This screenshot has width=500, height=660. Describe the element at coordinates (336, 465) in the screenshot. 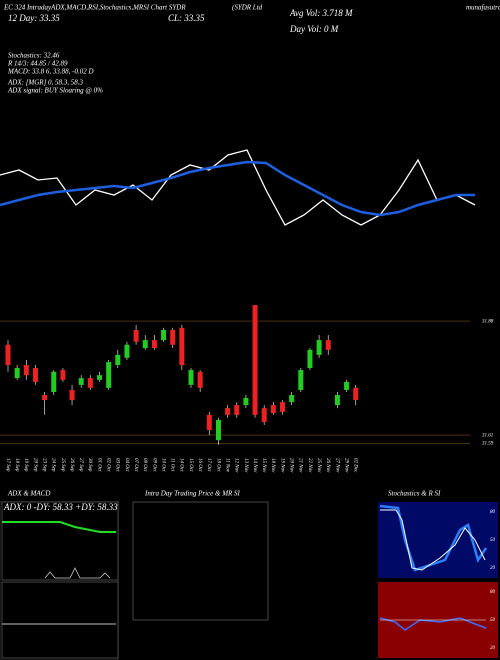

I see `x-tick-label: 27 Nov` at that location.